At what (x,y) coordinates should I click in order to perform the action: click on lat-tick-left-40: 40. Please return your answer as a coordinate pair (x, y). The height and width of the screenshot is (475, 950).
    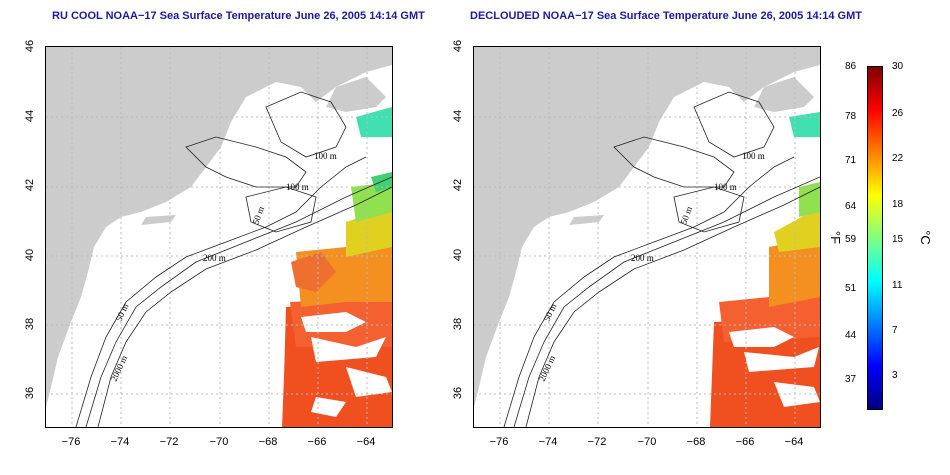
    Looking at the image, I should click on (30, 255).